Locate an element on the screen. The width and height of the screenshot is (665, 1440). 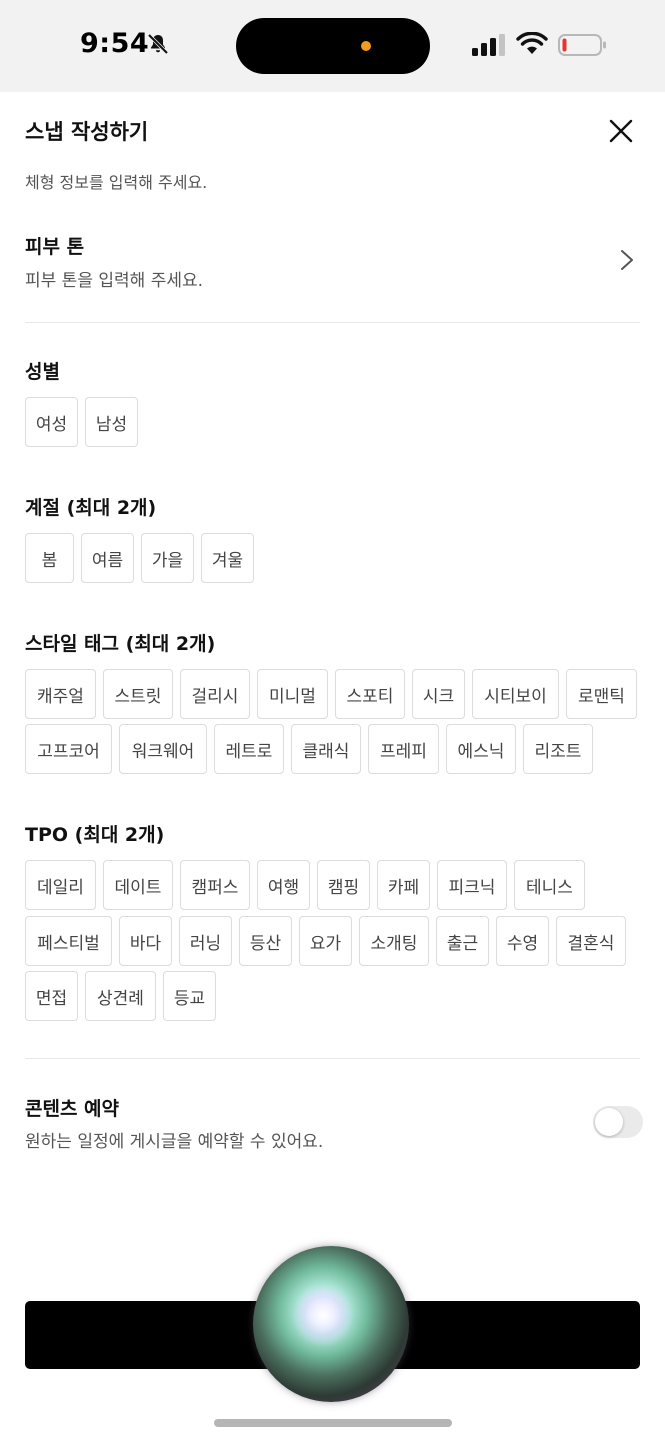
chip-tpo-date: 데이트 is located at coordinates (138, 885).